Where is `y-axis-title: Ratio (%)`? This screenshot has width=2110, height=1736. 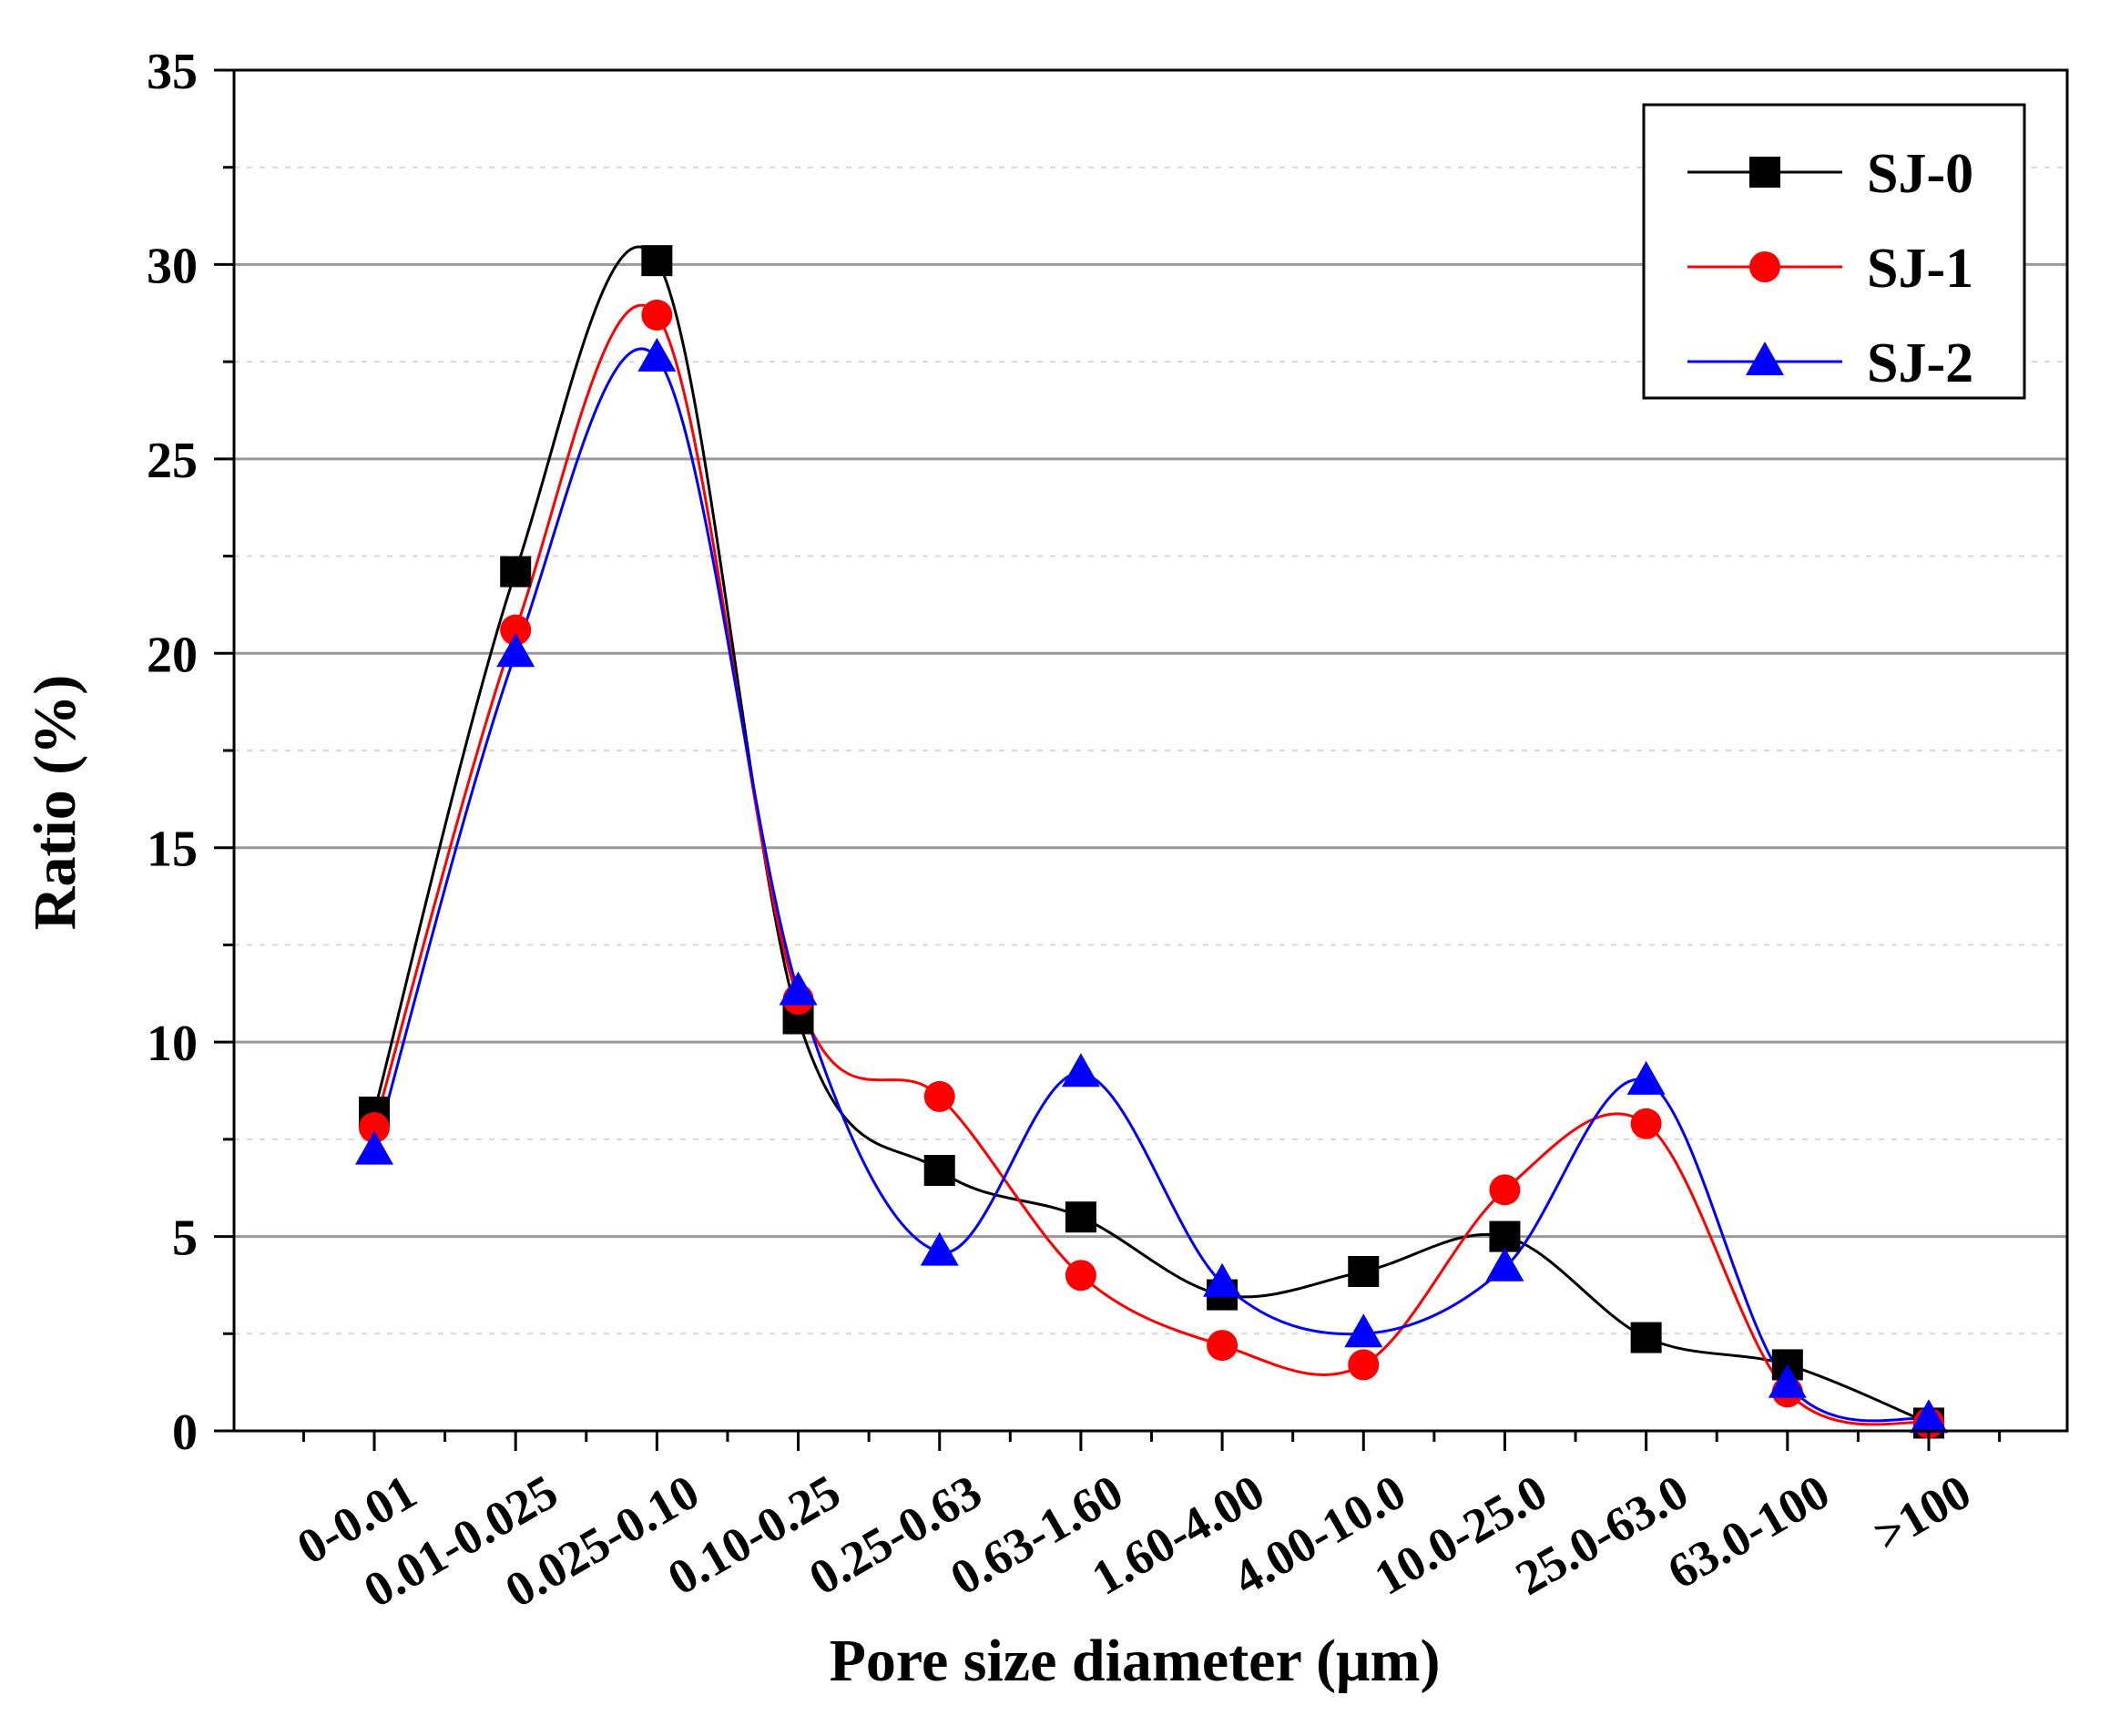
y-axis-title: Ratio (%) is located at coordinates (55, 803).